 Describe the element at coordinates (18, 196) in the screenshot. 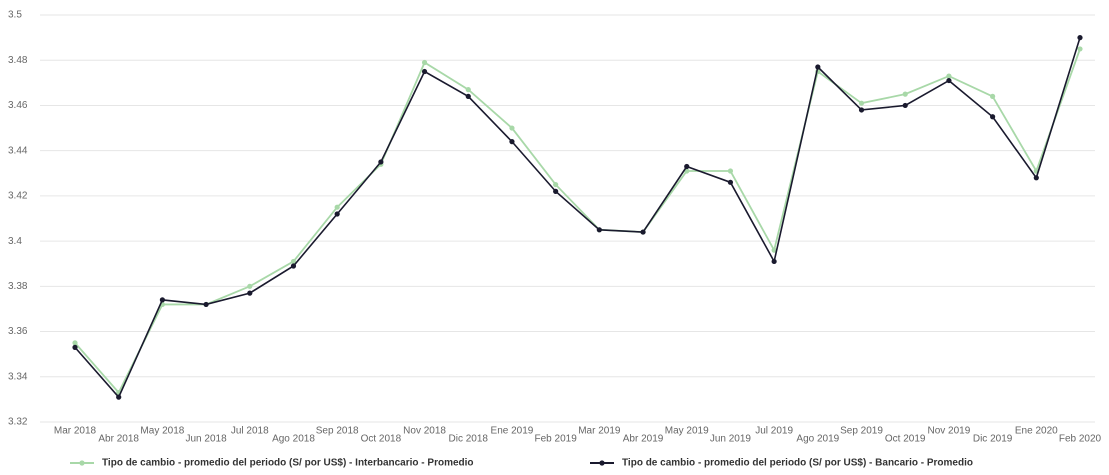

I see `y-tick-label: 3.42` at that location.